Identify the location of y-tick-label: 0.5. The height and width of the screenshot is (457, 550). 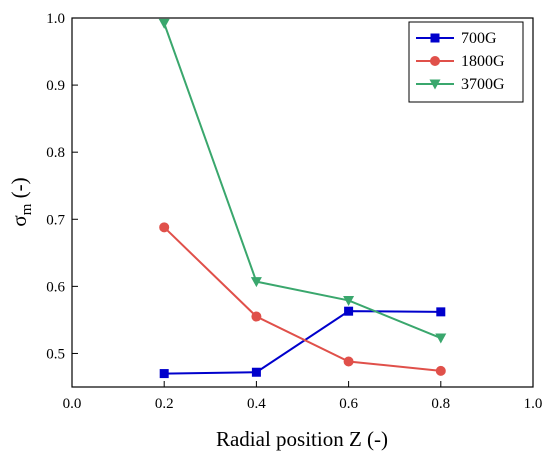
(55, 354).